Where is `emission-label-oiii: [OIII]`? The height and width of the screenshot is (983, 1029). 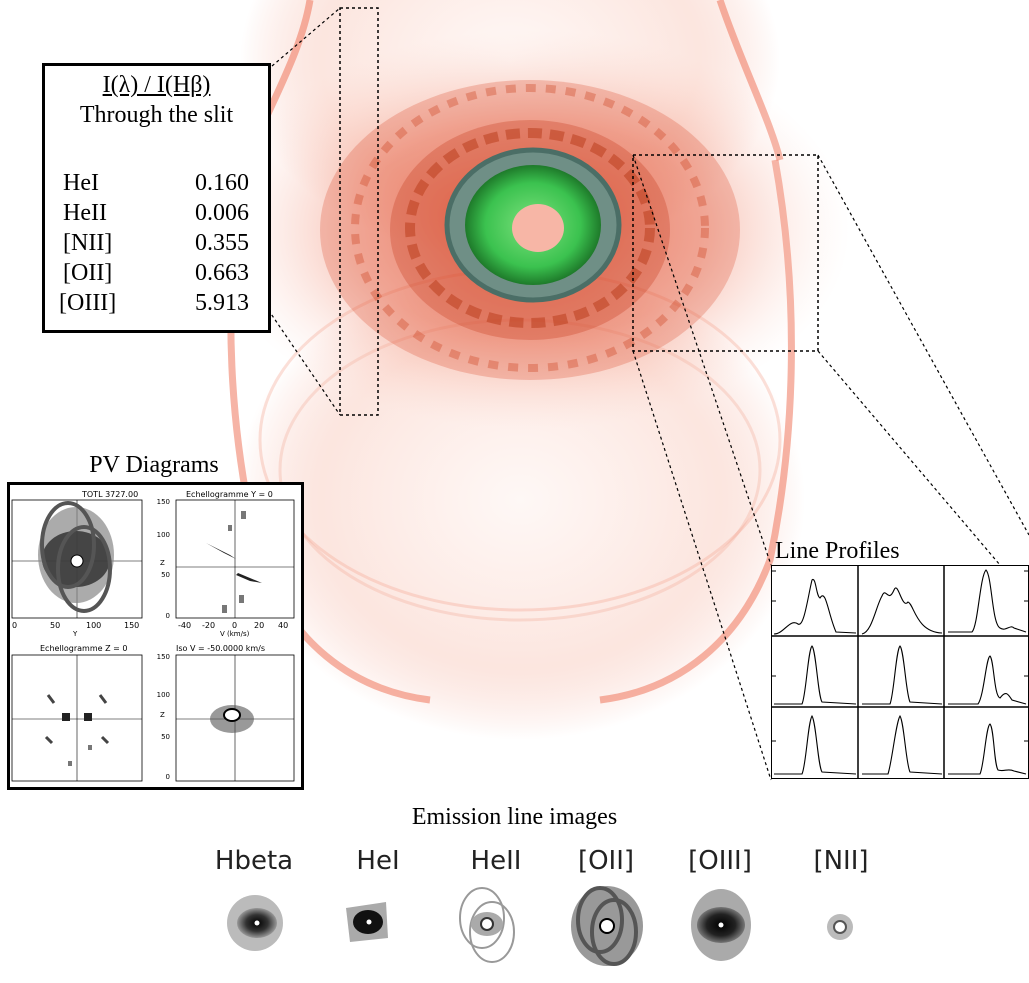 emission-label-oiii: [OIII] is located at coordinates (720, 861).